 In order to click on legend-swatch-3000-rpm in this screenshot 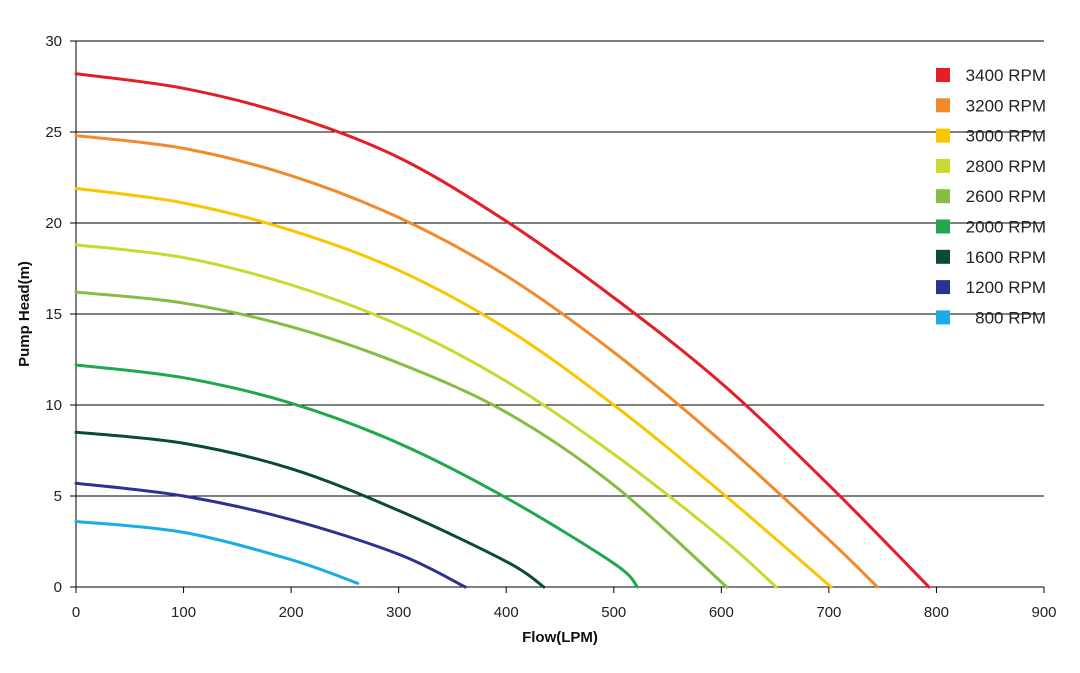, I will do `click(943, 135)`.